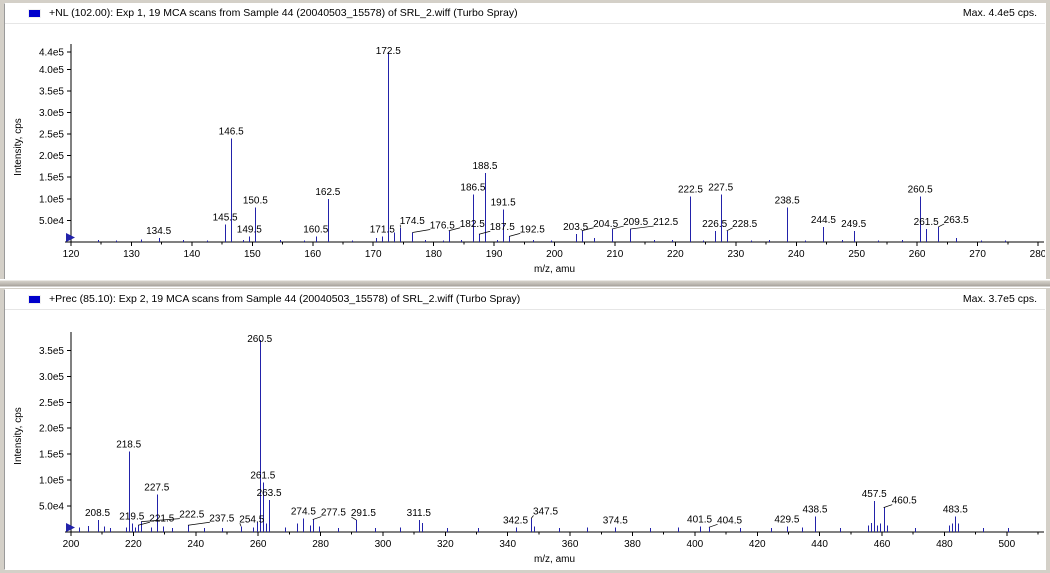 The image size is (1050, 573). I want to click on svg-text: 380, so click(632, 544).